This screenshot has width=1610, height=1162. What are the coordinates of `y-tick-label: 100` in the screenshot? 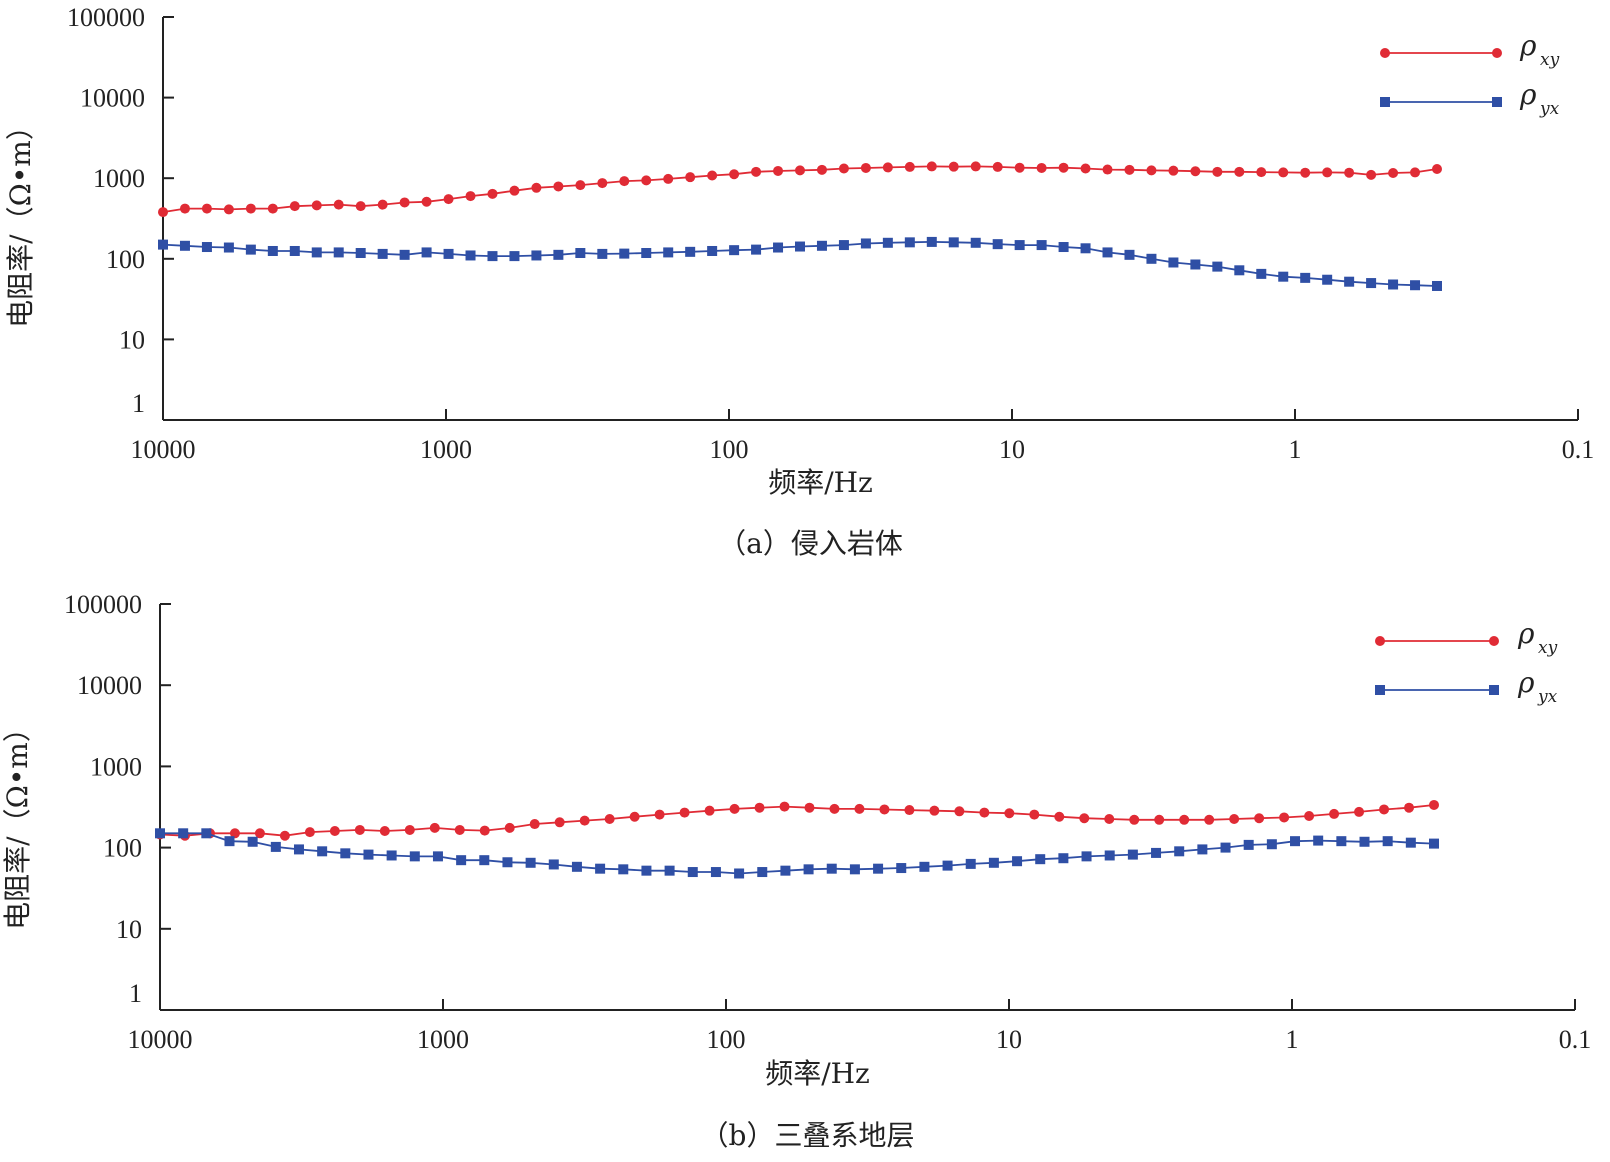 It's located at (122, 848).